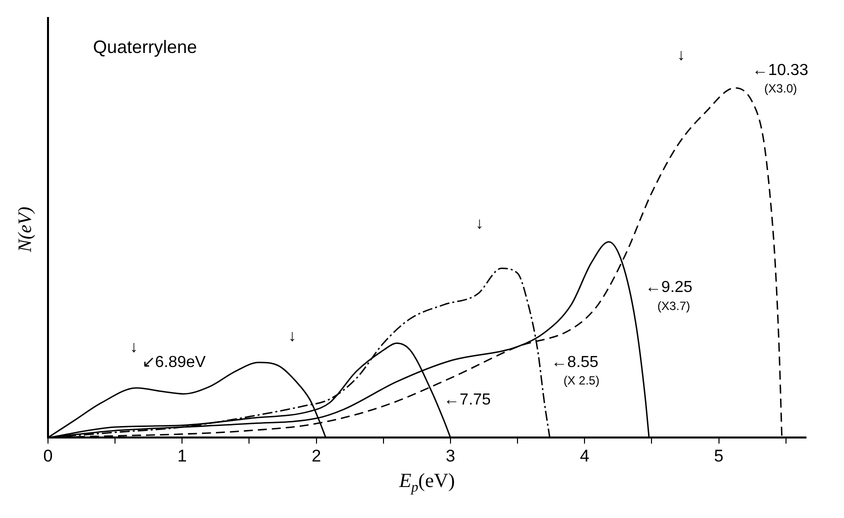 This screenshot has height=518, width=844. I want to click on chart-title: Quaterrylene, so click(145, 46).